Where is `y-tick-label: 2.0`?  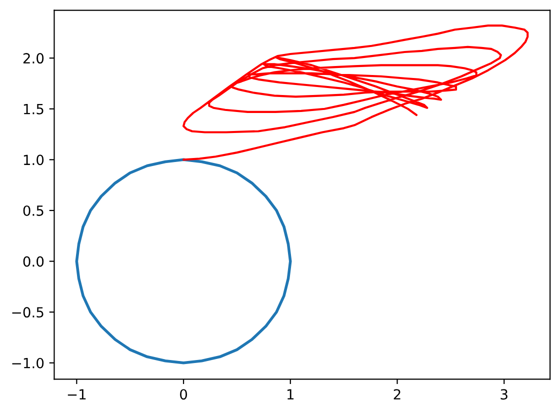 y-tick-label: 2.0 is located at coordinates (33, 58).